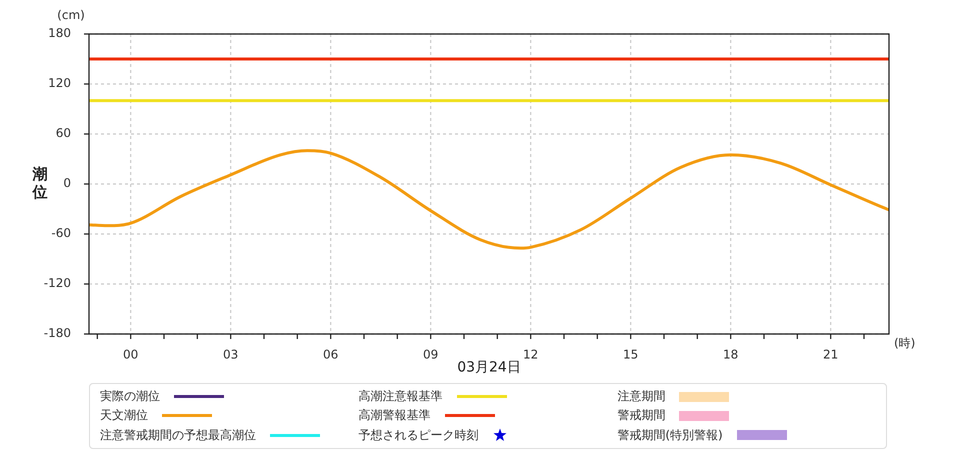  What do you see at coordinates (71, 15) in the screenshot?
I see `text: (cm)` at bounding box center [71, 15].